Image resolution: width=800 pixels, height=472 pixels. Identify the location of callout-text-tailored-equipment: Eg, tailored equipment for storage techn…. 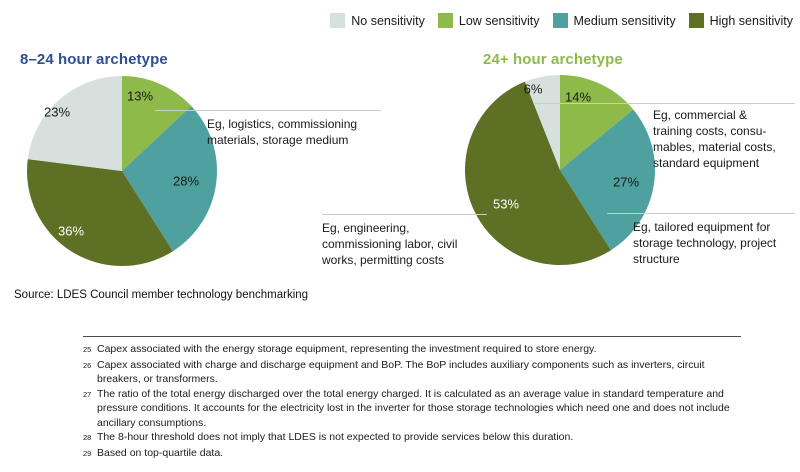
(705, 243).